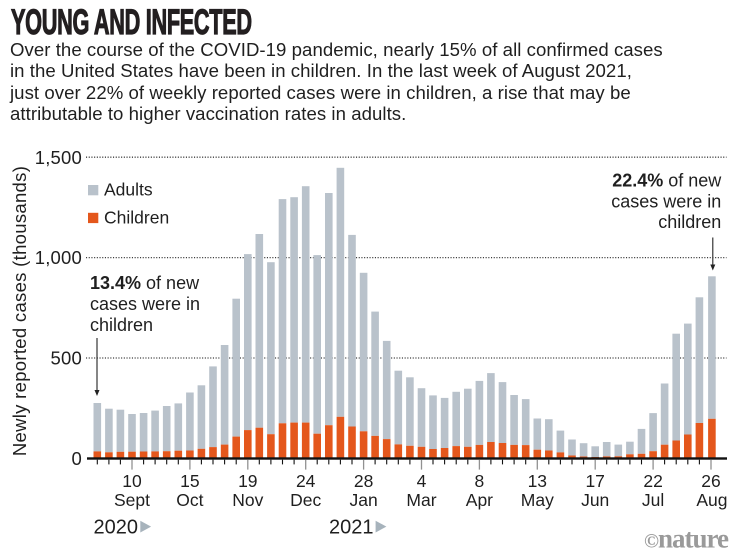 The height and width of the screenshot is (557, 751). What do you see at coordinates (189, 481) in the screenshot?
I see `svg-text: 15` at bounding box center [189, 481].